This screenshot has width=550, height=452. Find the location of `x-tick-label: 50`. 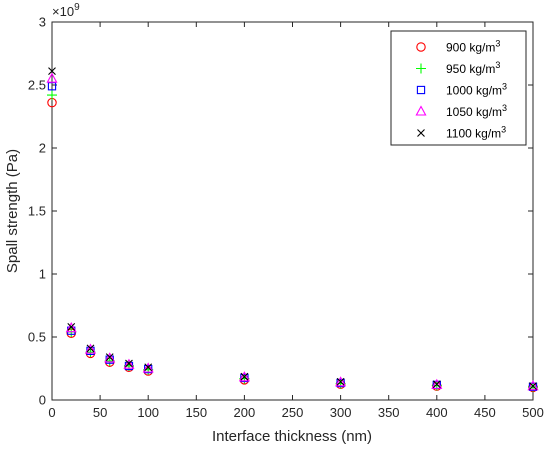

x-tick-label: 50 is located at coordinates (100, 412).